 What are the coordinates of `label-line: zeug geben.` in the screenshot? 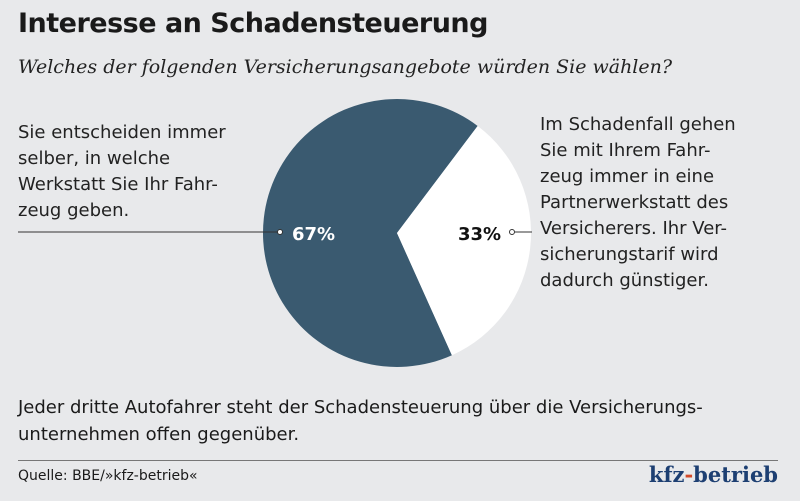 It's located at (74, 210).